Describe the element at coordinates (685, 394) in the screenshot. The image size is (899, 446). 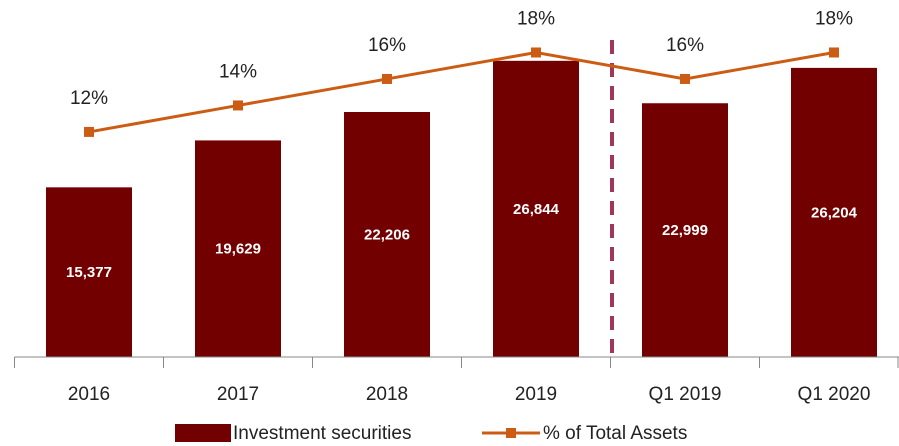
I see `x-tick-label: Q1 2019` at that location.